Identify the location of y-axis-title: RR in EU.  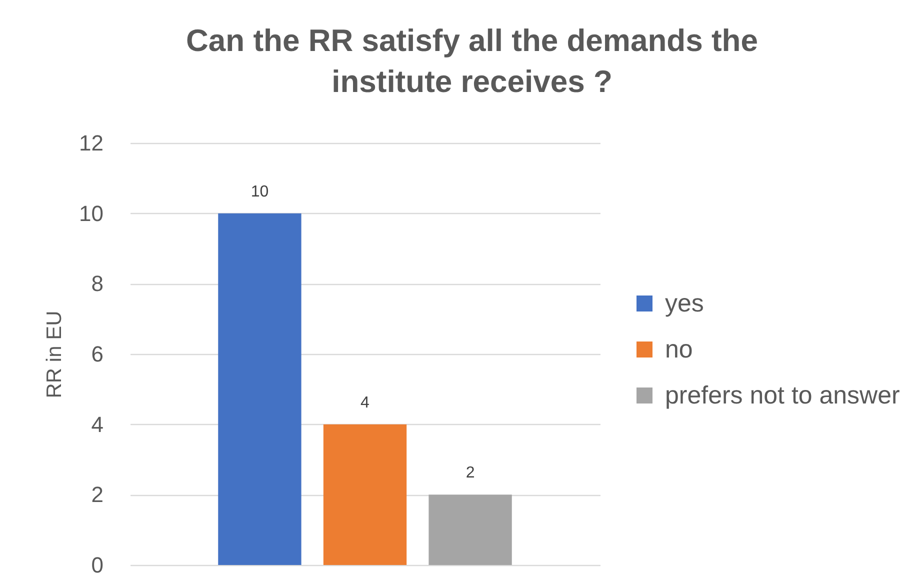
(54, 354).